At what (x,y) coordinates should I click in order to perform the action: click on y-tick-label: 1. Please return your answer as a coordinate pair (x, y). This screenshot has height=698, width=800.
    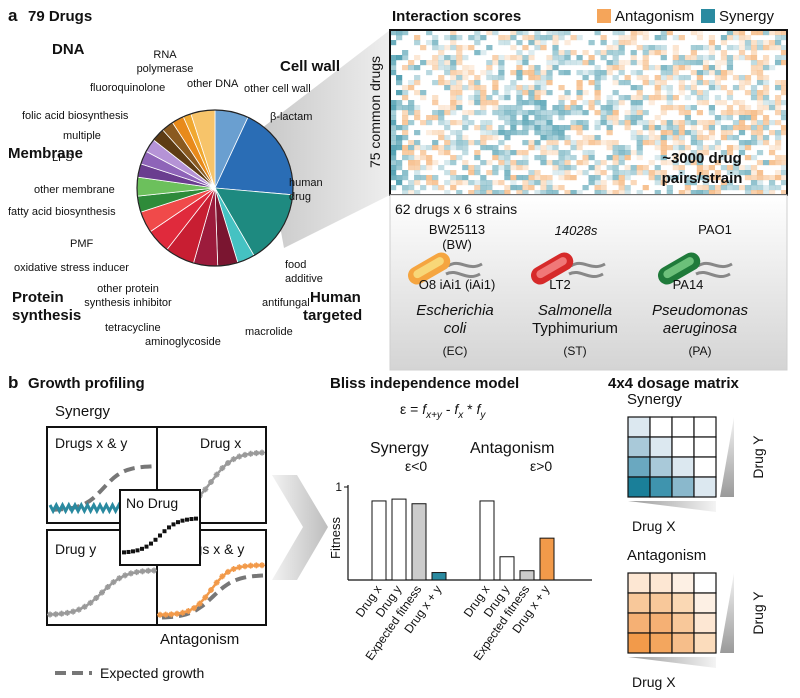
    Looking at the image, I should click on (338, 487).